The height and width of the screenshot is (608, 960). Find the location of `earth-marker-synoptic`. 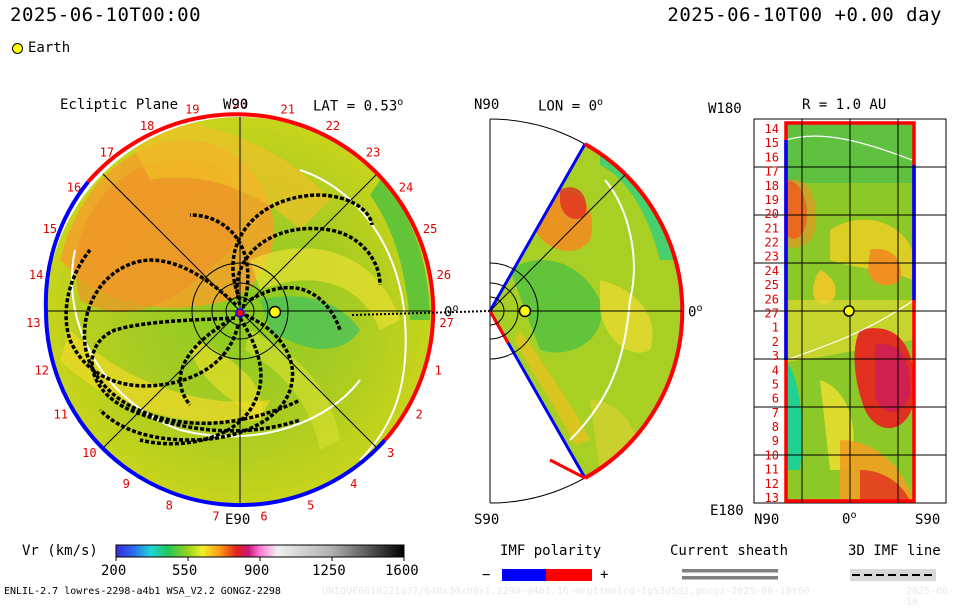

earth-marker-synoptic is located at coordinates (849, 311).